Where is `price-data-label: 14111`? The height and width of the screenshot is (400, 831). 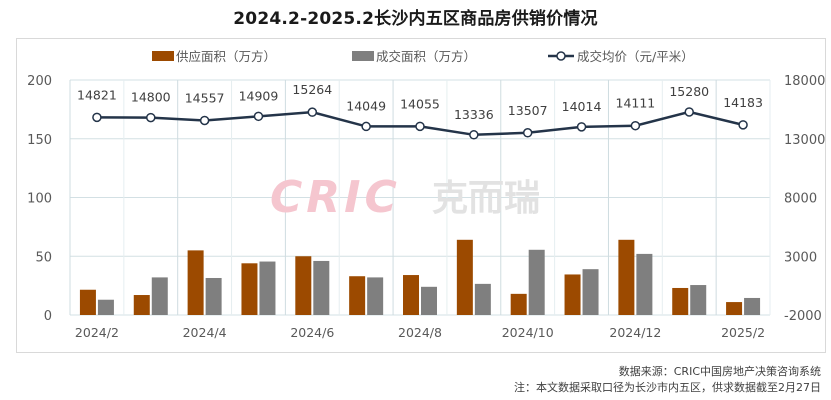
price-data-label: 14111 is located at coordinates (636, 103).